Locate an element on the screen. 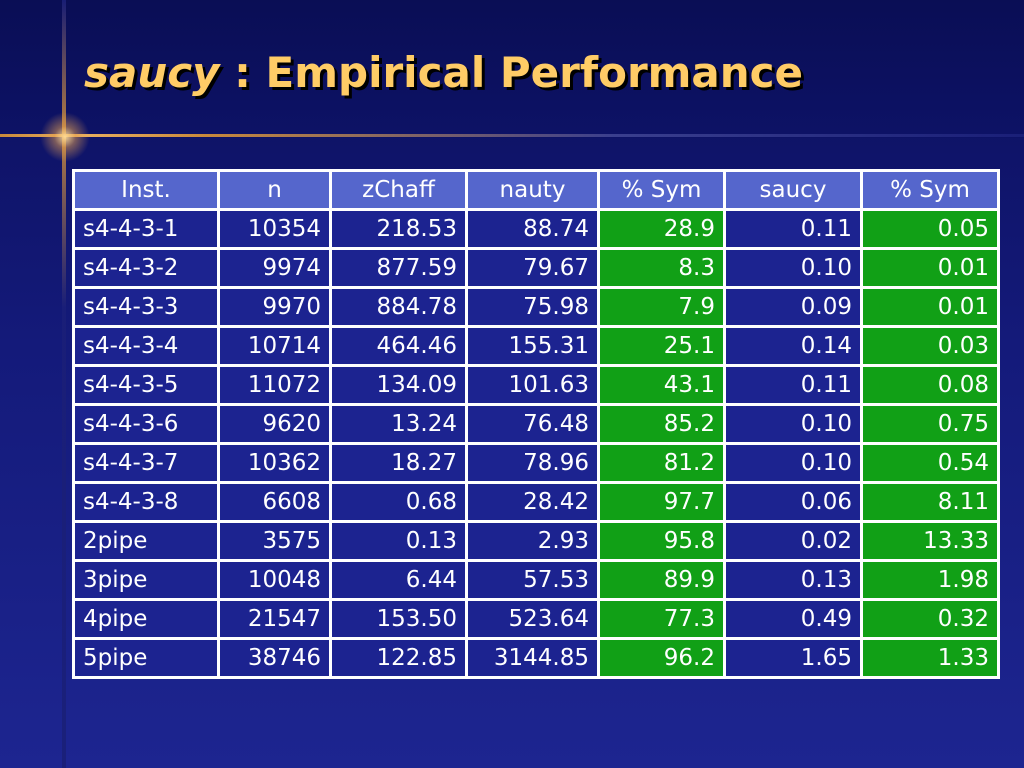  cell-nauty: 28.42 is located at coordinates (532, 502).